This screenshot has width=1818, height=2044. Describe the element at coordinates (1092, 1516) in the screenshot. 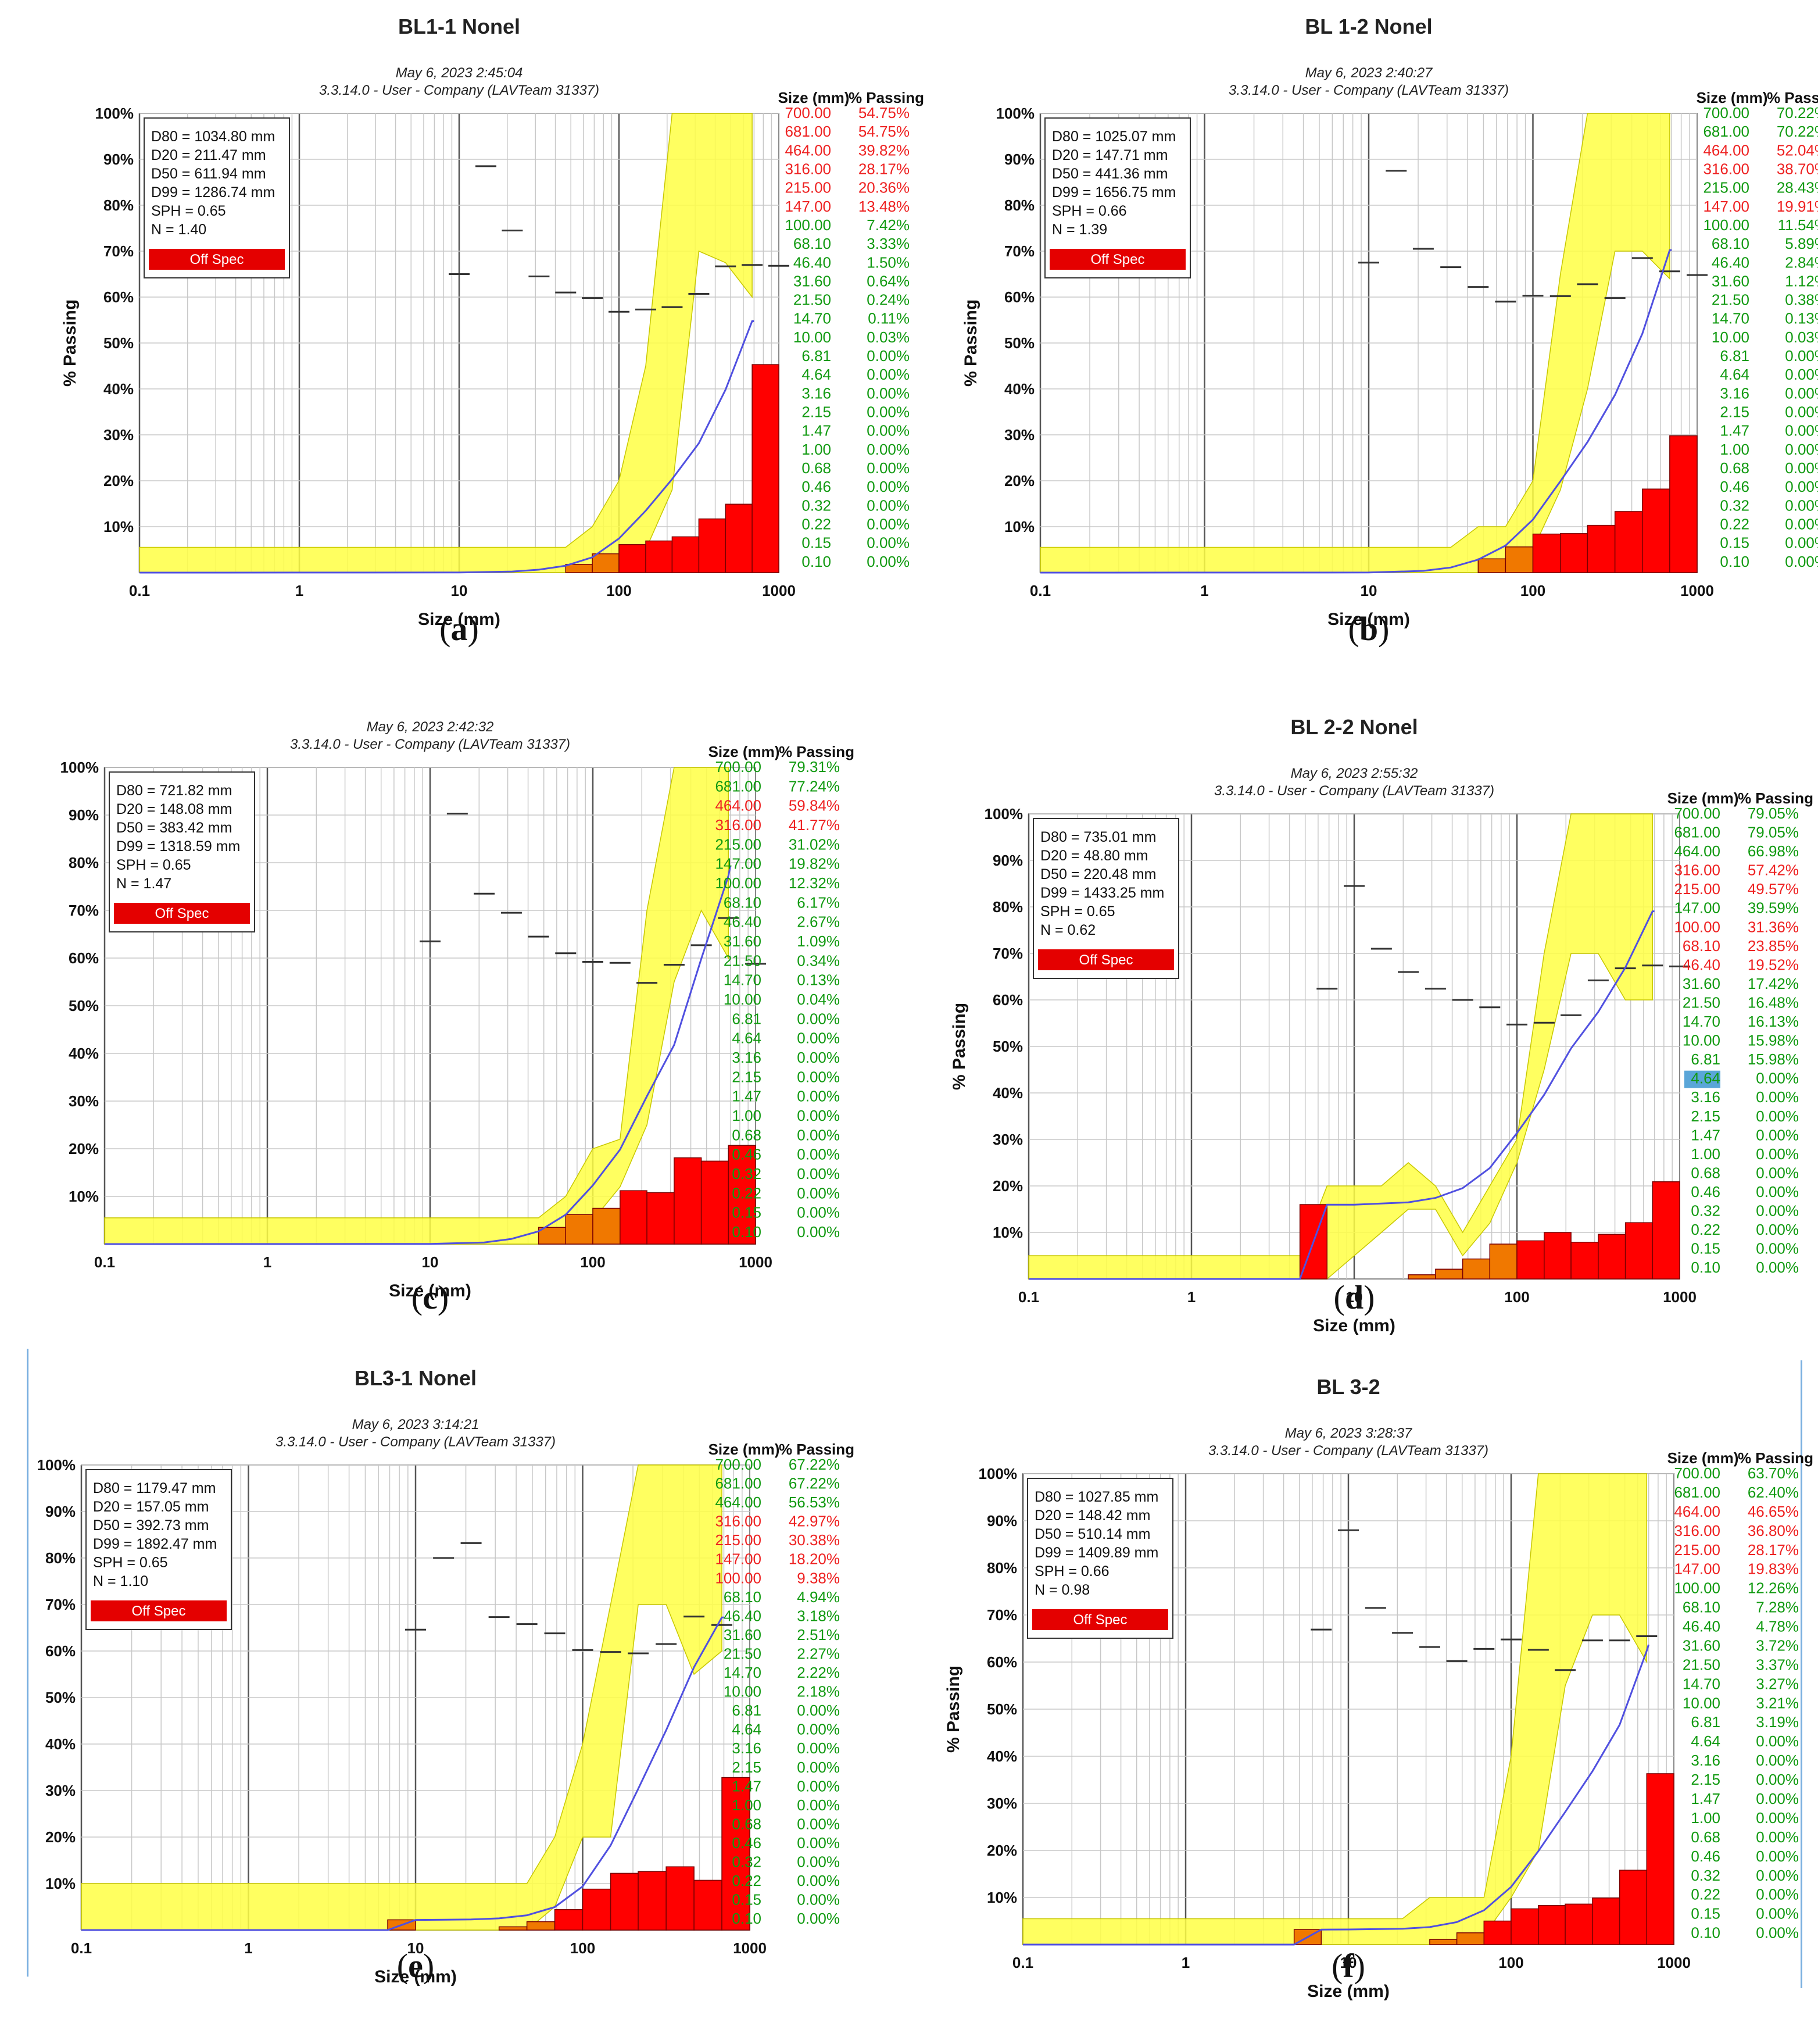

I see `stat-line: D20 = 148.42 mm` at that location.